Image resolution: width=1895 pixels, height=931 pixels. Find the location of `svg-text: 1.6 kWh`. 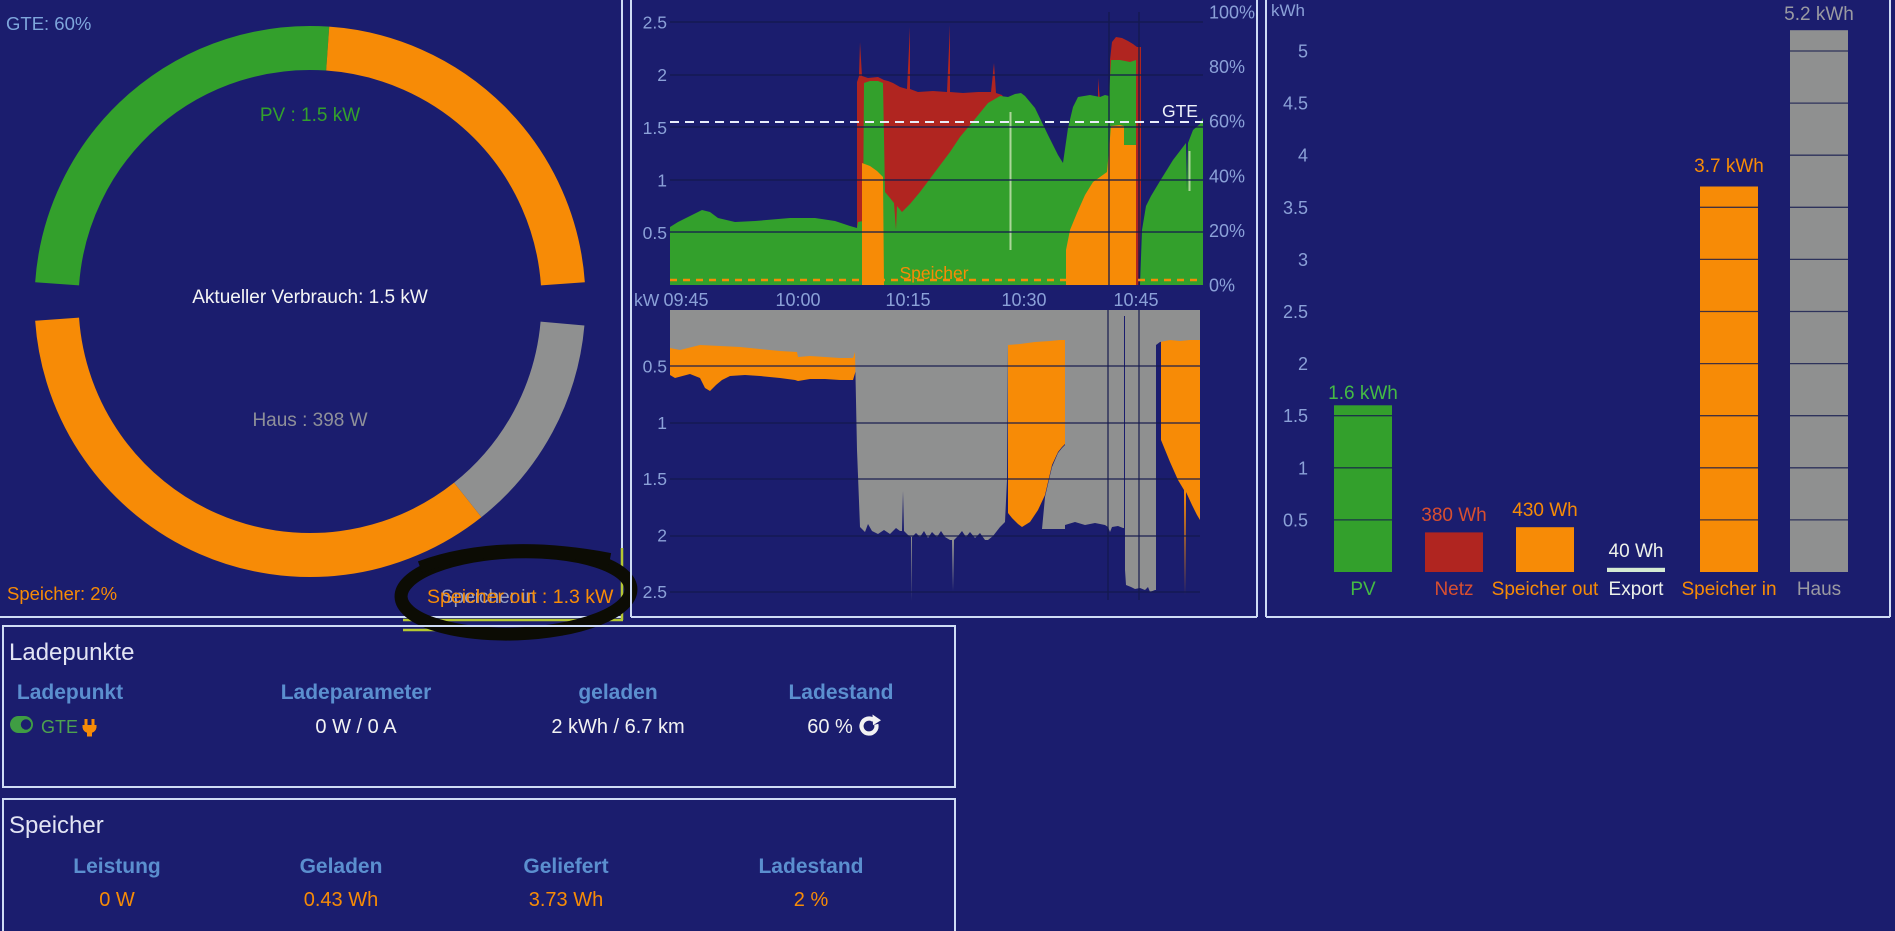

svg-text: 1.6 kWh is located at coordinates (1363, 393).